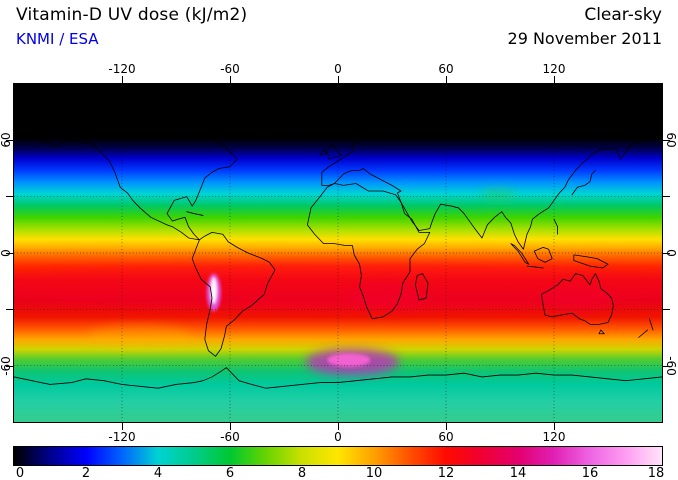 The image size is (678, 480). What do you see at coordinates (20, 473) in the screenshot?
I see `colorbar-tick-label: 0` at bounding box center [20, 473].